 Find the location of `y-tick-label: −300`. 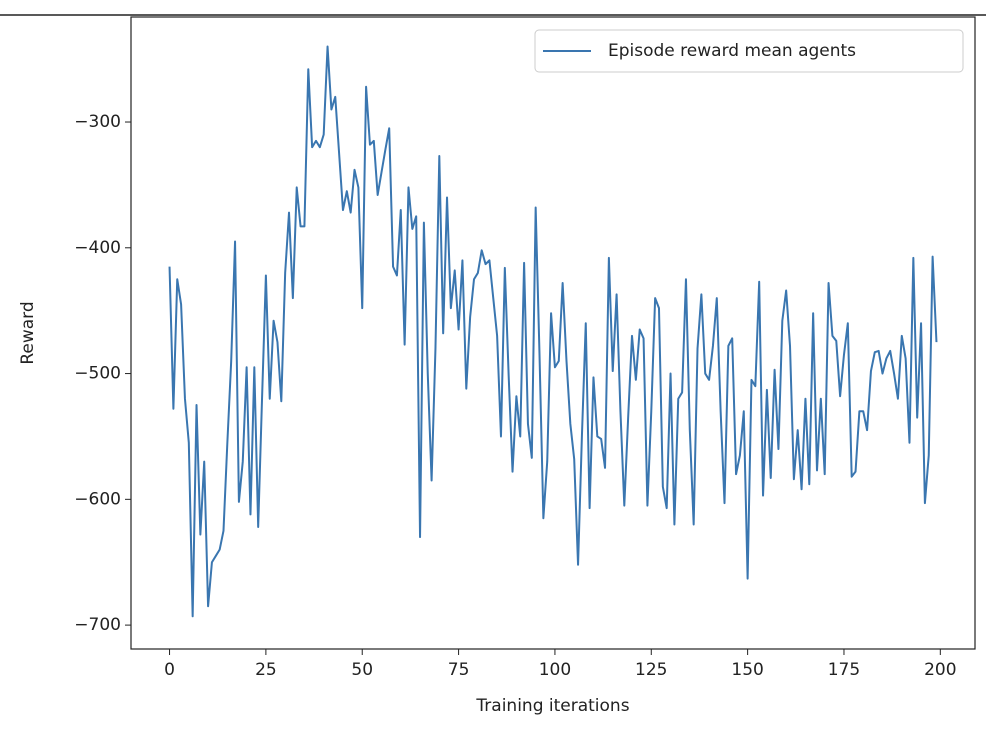

y-tick-label: −300 is located at coordinates (97, 122).